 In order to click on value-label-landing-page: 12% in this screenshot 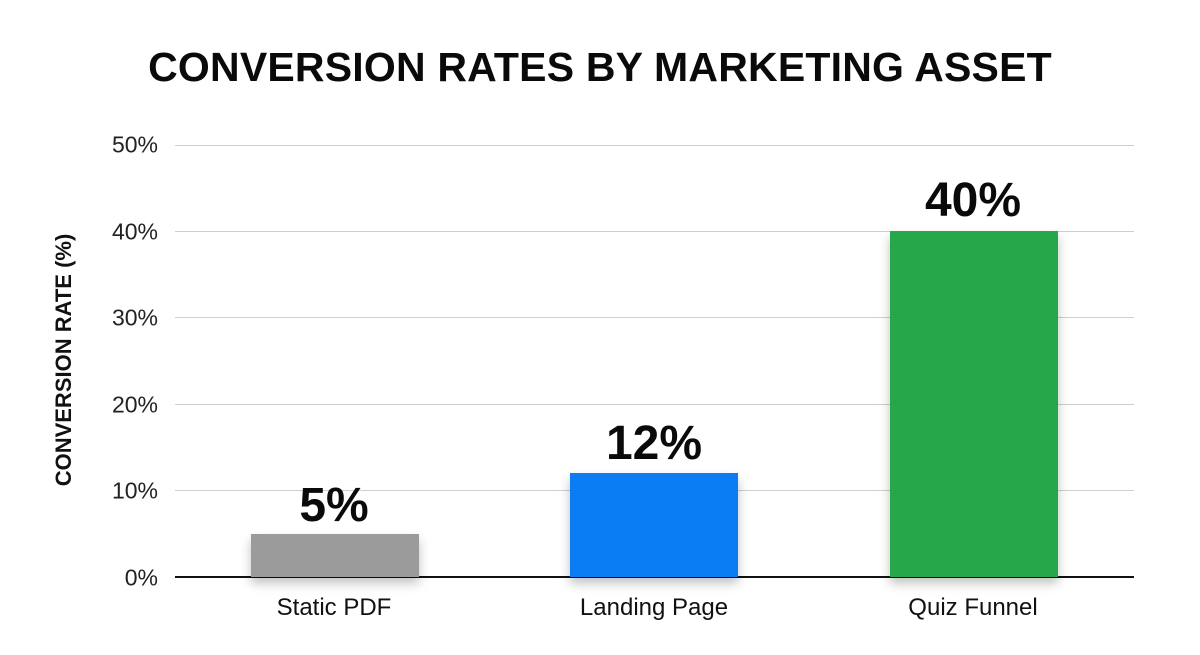, I will do `click(654, 443)`.